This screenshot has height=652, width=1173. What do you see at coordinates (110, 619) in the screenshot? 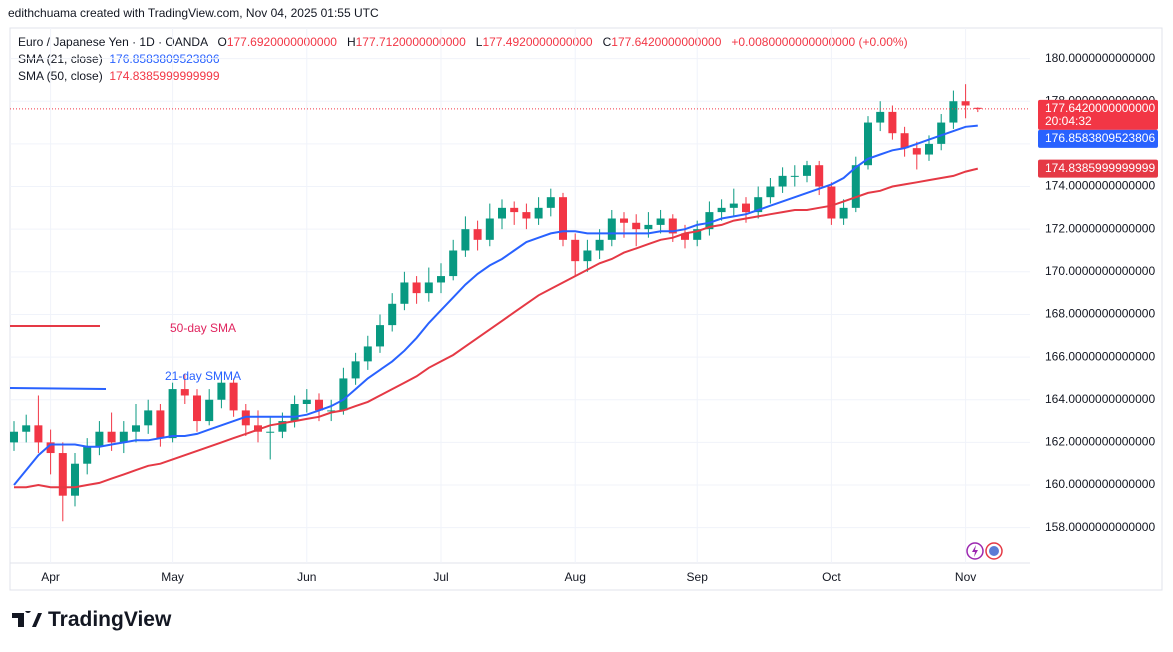
I see `logo-text: TradingView` at bounding box center [110, 619].